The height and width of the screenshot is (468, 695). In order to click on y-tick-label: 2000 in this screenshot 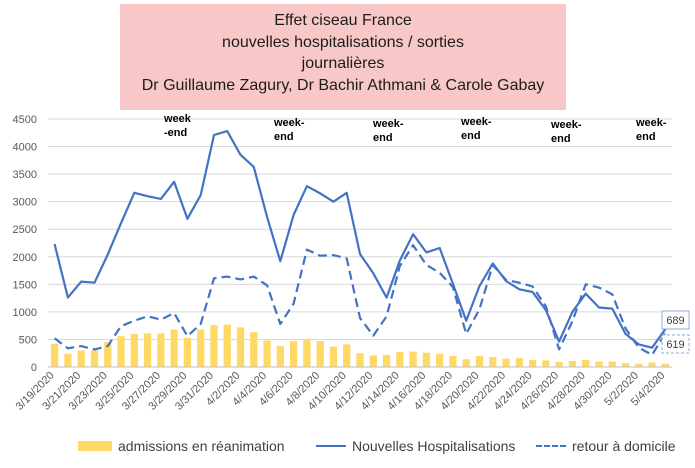, I will do `click(25, 258)`.